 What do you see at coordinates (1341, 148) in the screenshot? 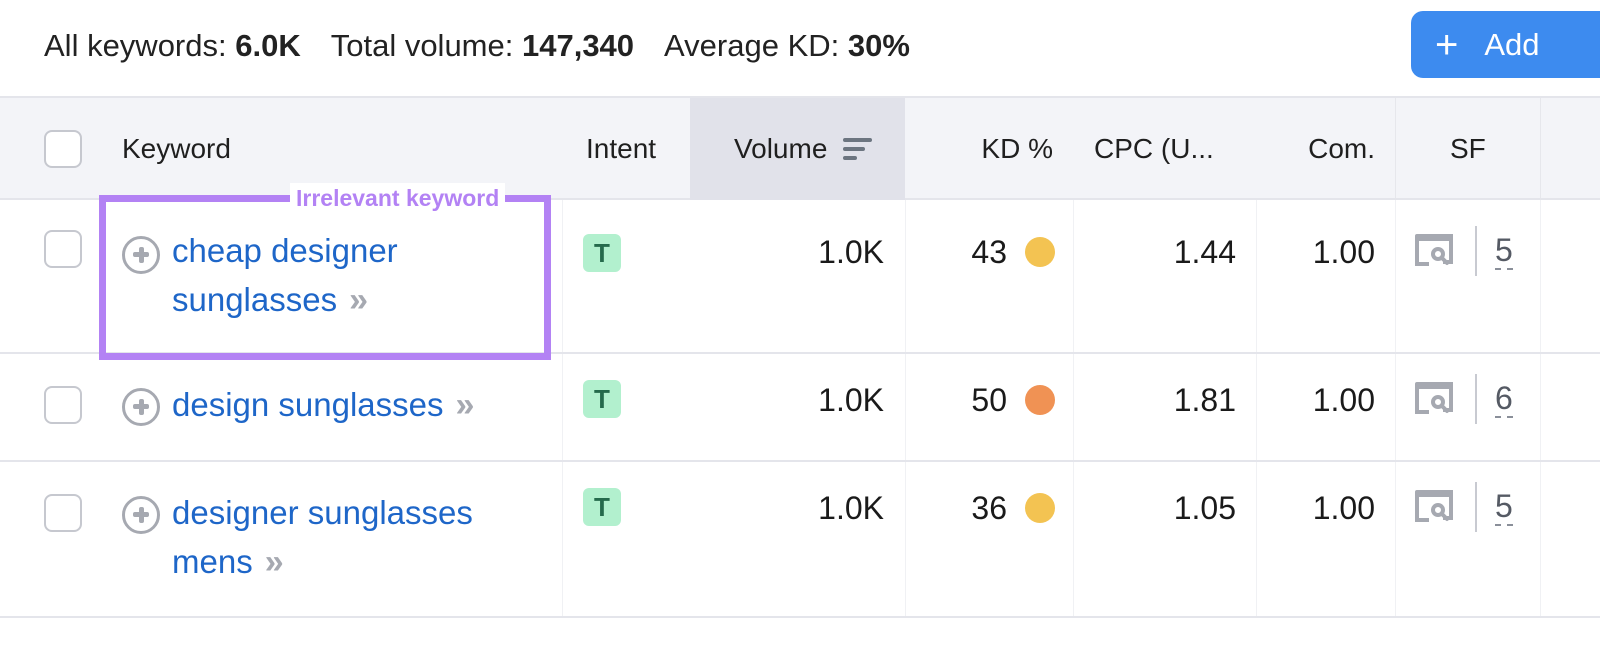
I see `column-header-com: Com.` at bounding box center [1341, 148].